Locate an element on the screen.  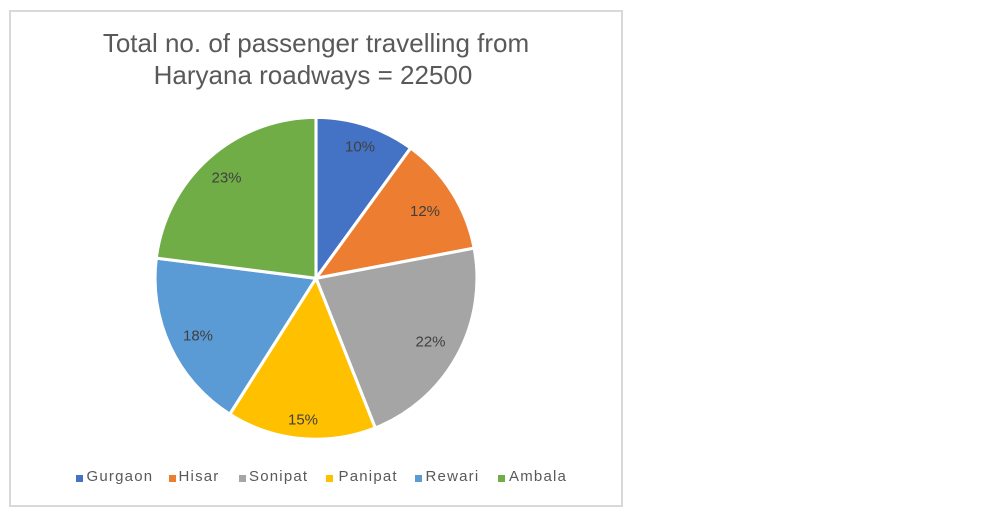
svg-text: 23% is located at coordinates (226, 178).